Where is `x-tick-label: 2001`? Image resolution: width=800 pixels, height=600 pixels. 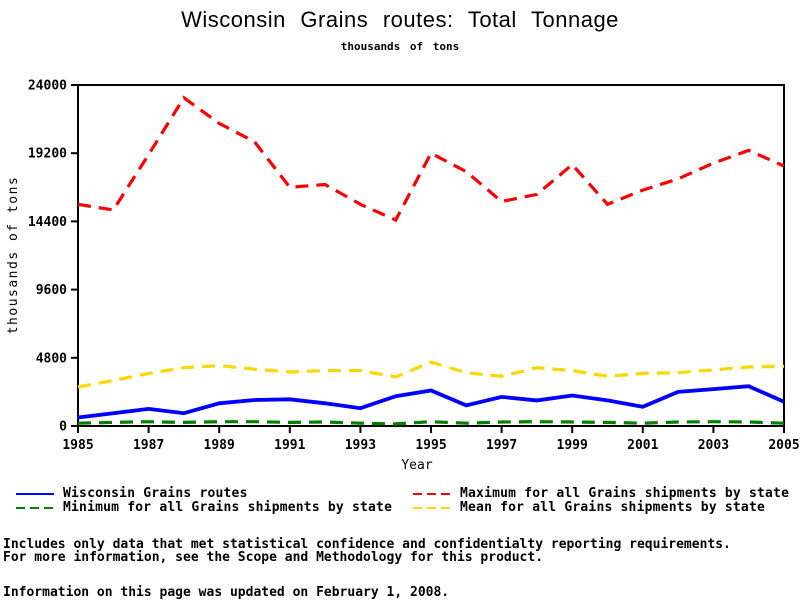
x-tick-label: 2001 is located at coordinates (642, 445).